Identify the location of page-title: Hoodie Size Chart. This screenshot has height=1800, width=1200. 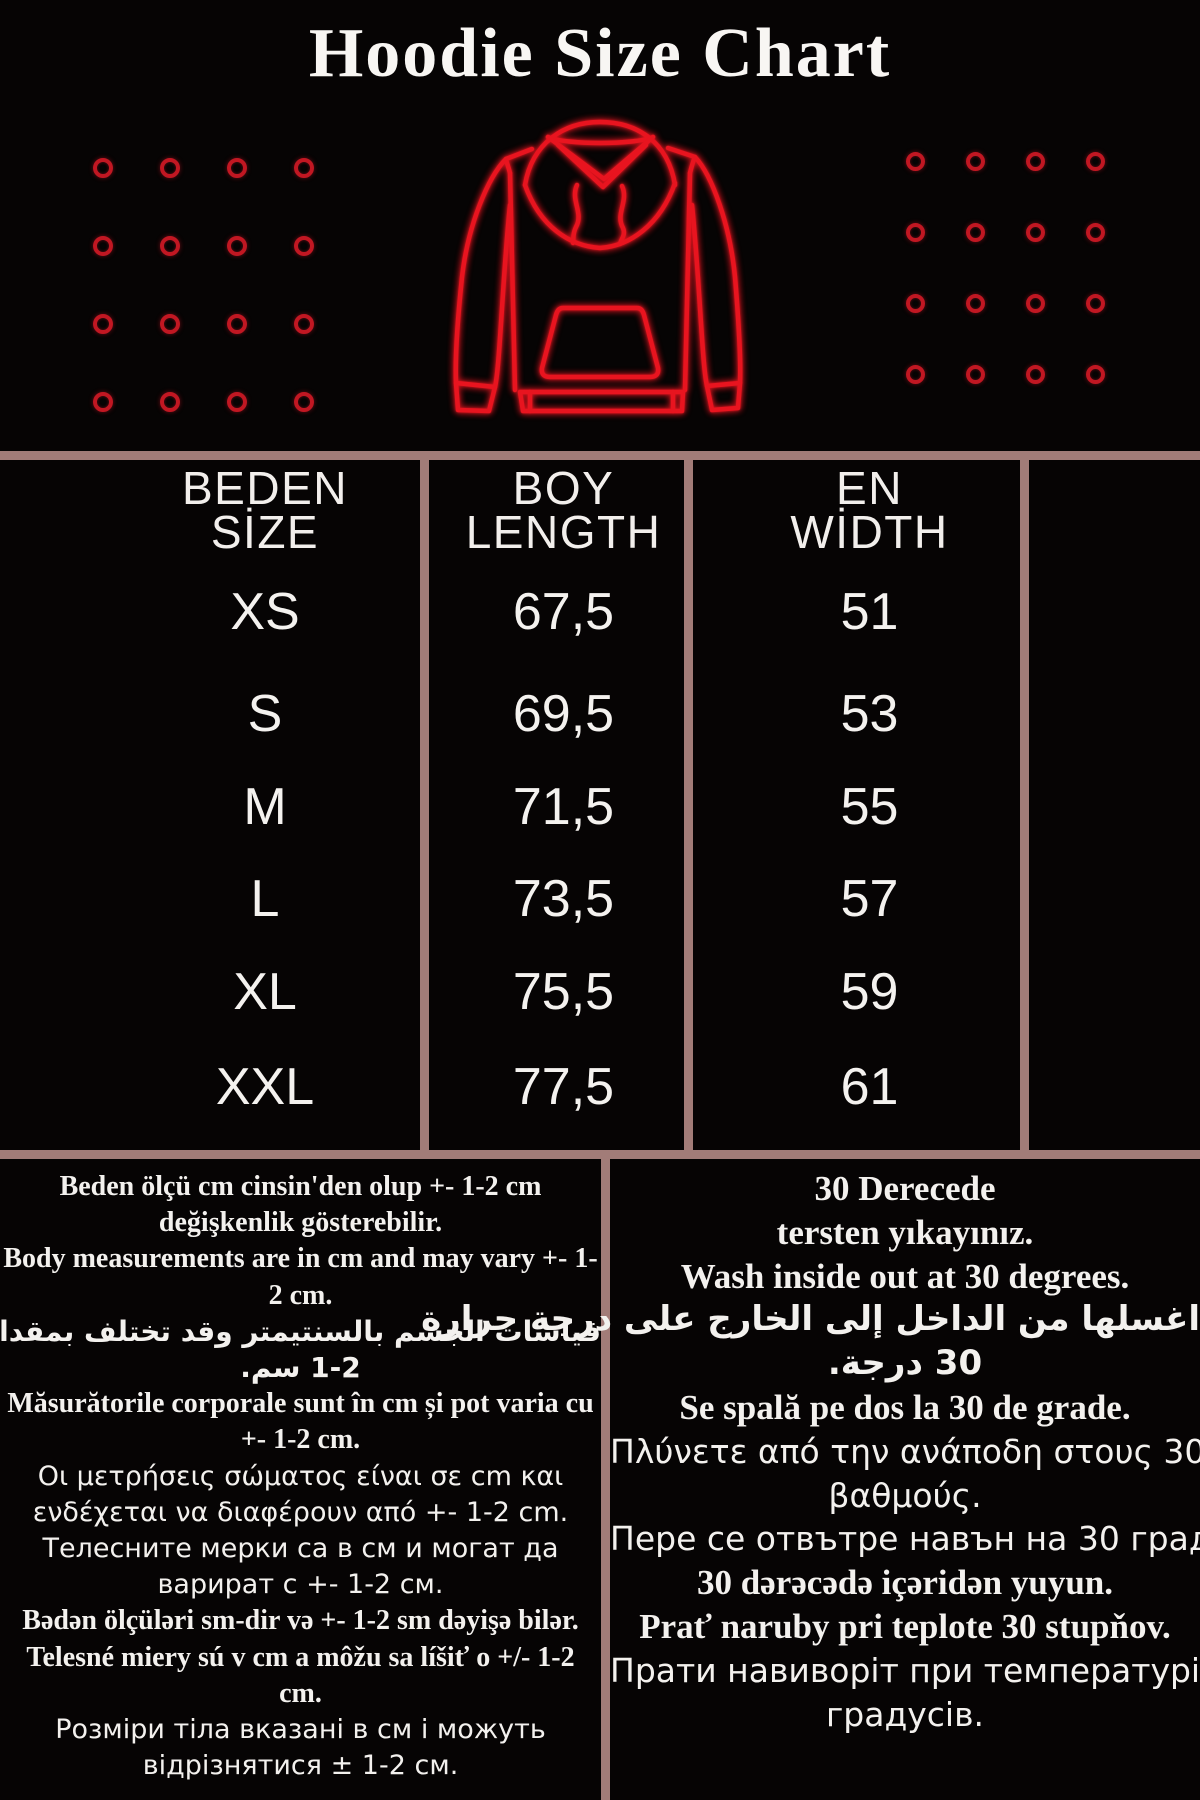
(600, 53).